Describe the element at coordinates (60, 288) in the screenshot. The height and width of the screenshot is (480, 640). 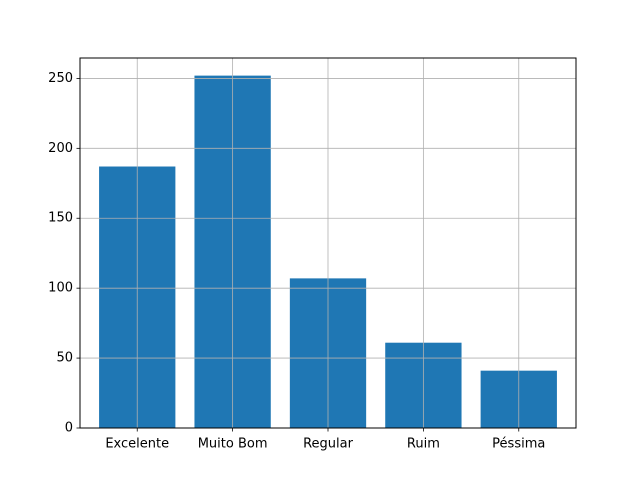
I see `y-tick-label: 100` at that location.